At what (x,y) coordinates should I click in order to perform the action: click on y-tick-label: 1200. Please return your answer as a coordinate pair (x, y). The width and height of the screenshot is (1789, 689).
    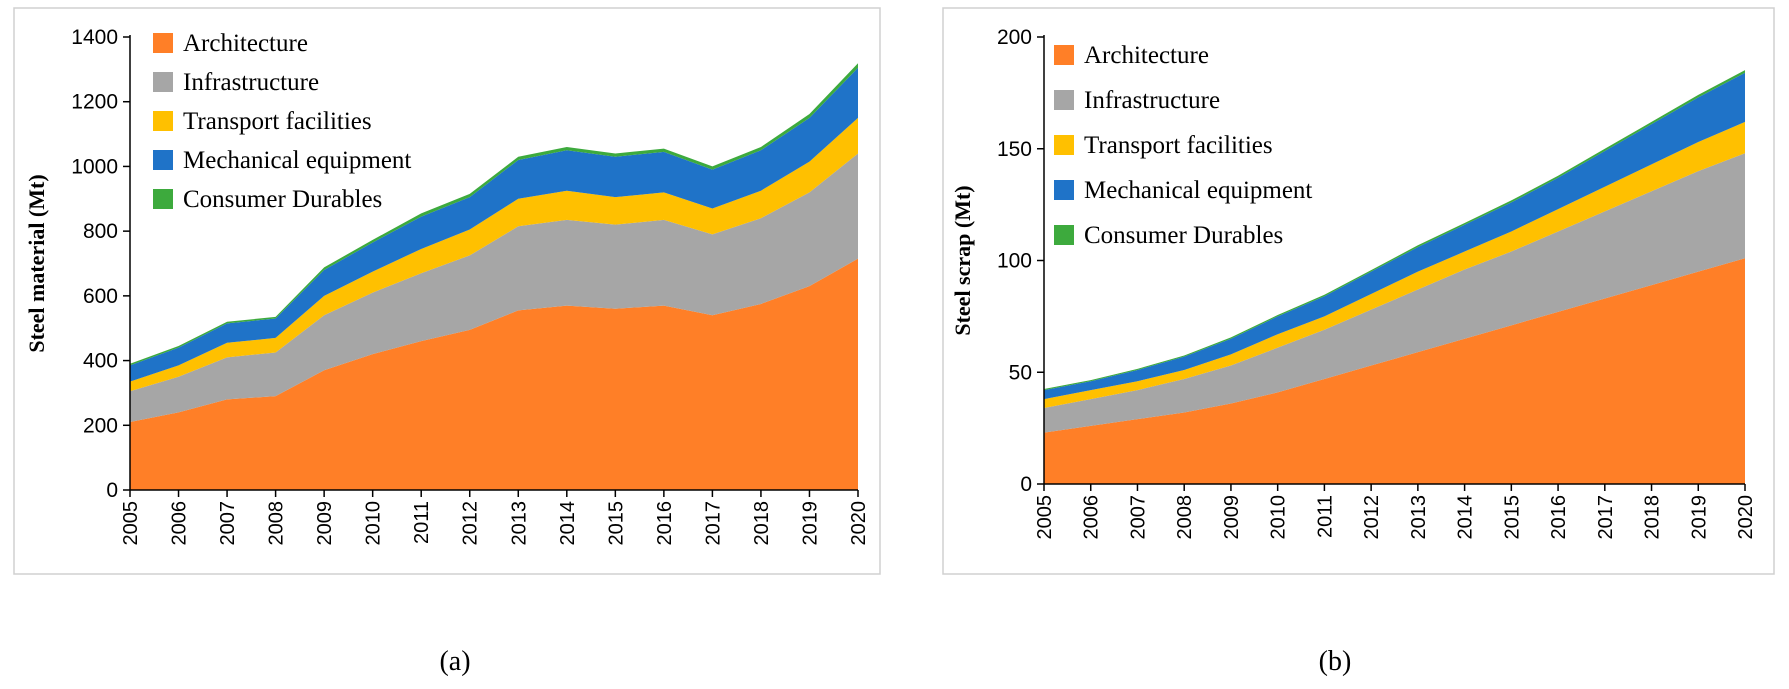
    Looking at the image, I should click on (94, 102).